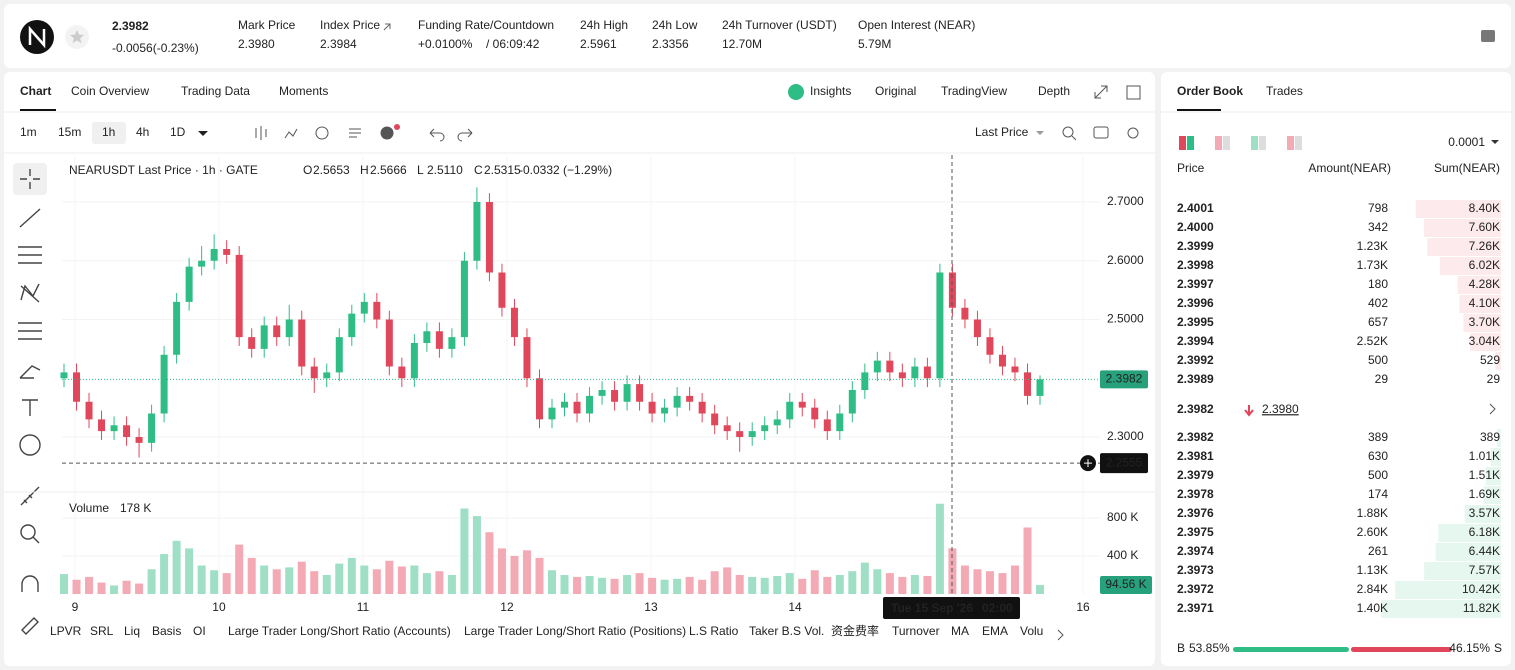  I want to click on x-tick-label: 12, so click(507, 607).